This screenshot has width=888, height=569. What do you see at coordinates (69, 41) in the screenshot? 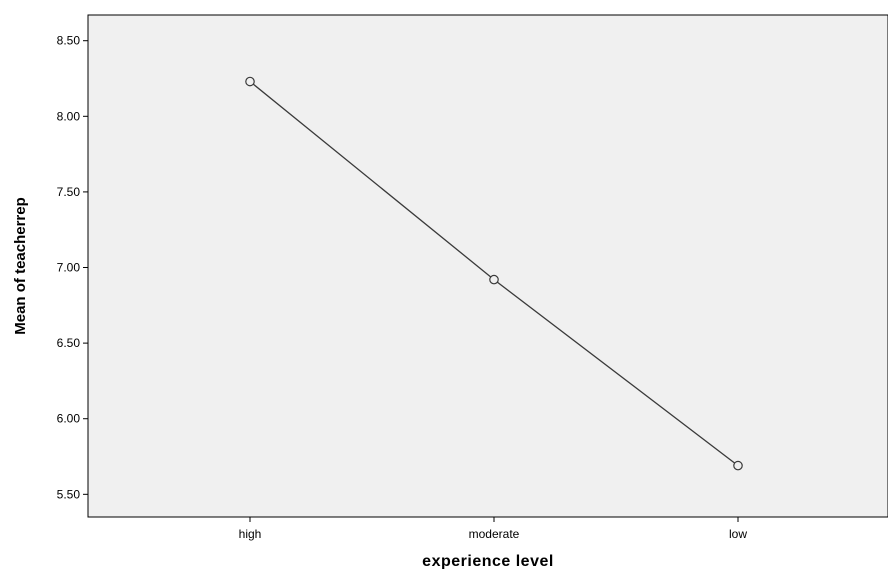
I see `y-tick-label: 8.50` at bounding box center [69, 41].